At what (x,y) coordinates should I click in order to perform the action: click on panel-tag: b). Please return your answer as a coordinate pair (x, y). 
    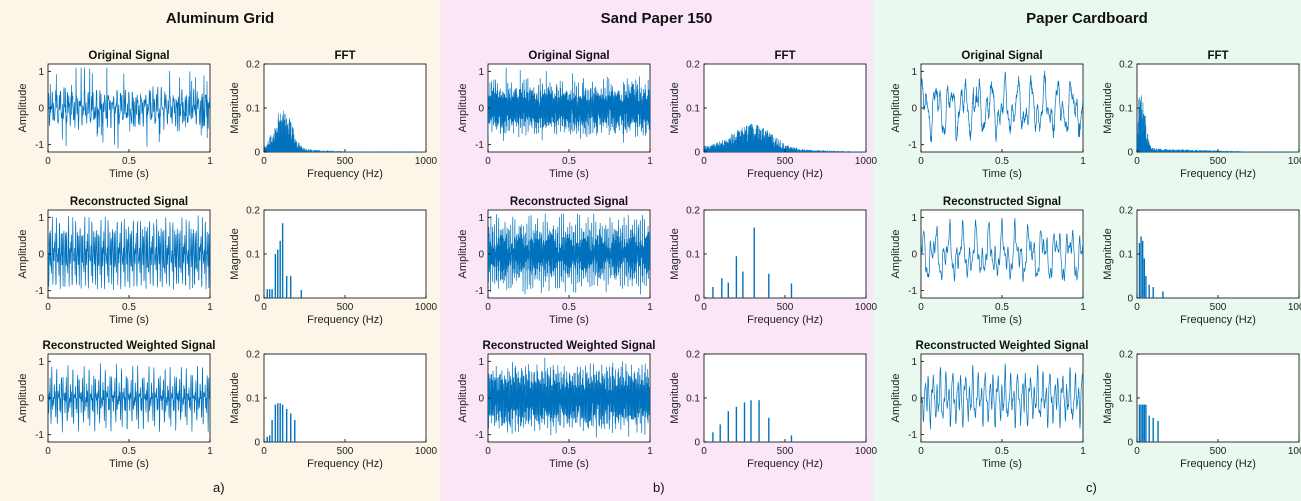
    Looking at the image, I should click on (659, 487).